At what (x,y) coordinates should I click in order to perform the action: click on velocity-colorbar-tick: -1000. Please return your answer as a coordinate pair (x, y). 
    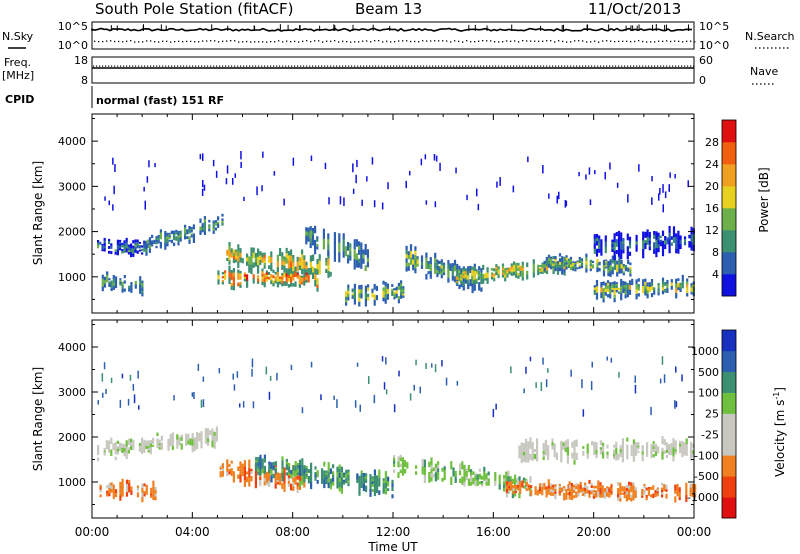
    Looking at the image, I should click on (703, 497).